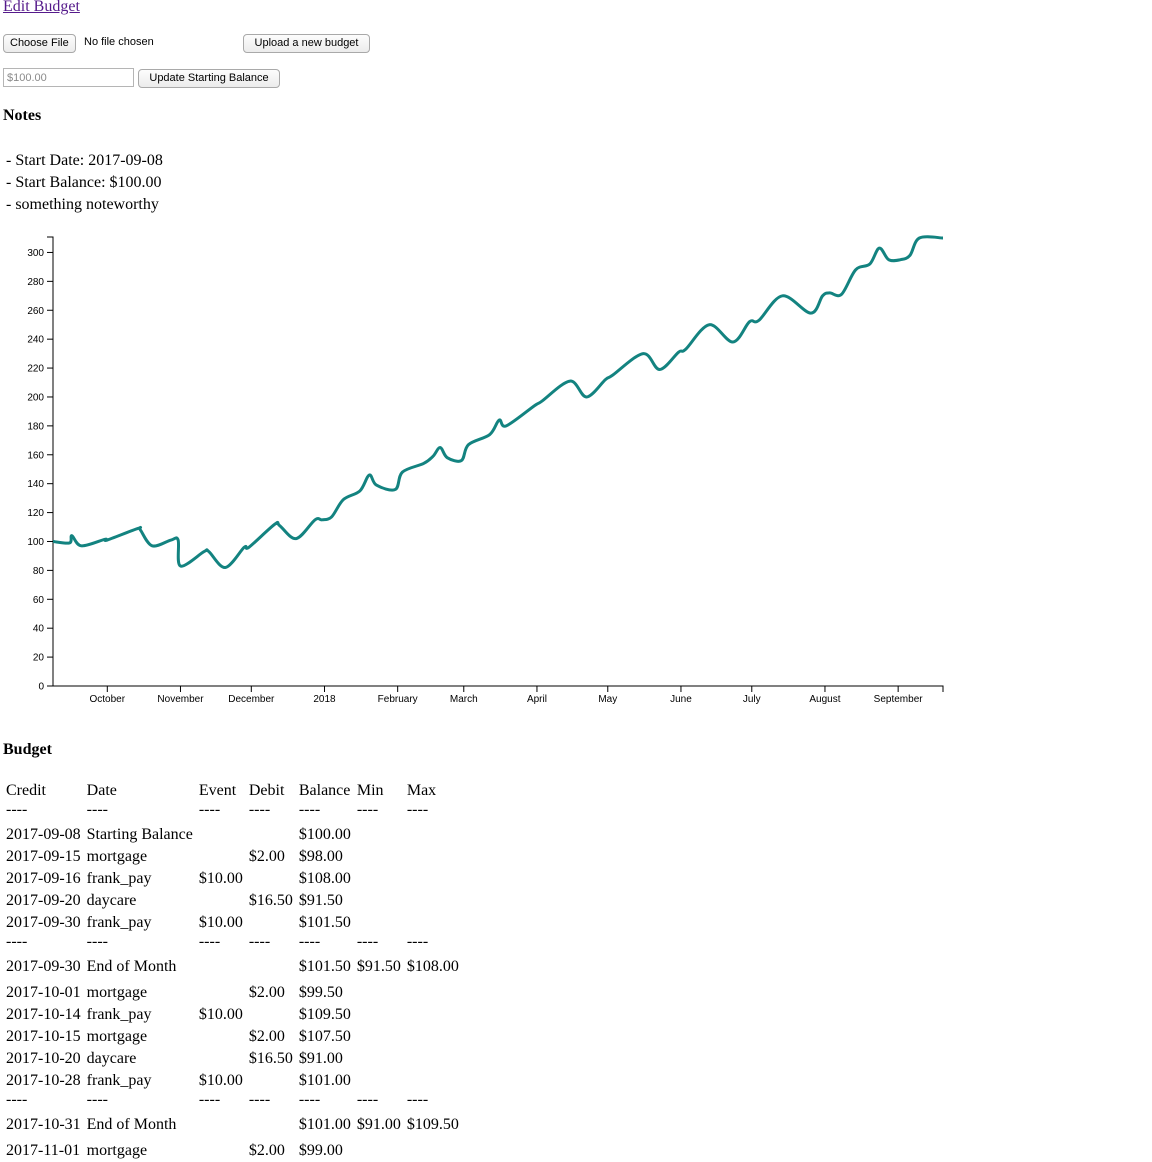 The image size is (1152, 1162). What do you see at coordinates (41, 7) in the screenshot?
I see `edit-budget-link: Edit Budget` at bounding box center [41, 7].